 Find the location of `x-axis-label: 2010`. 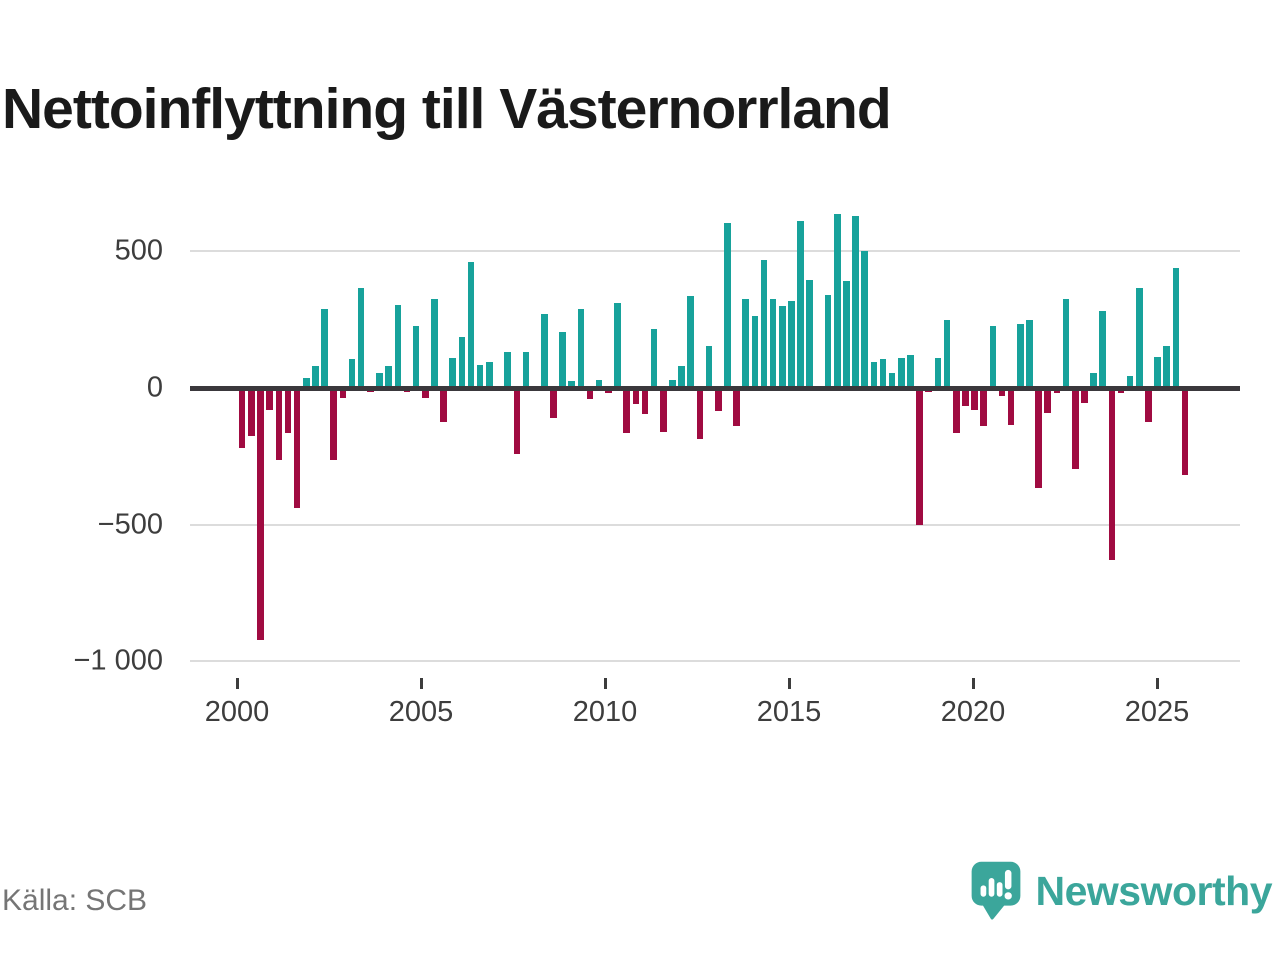

x-axis-label: 2010 is located at coordinates (605, 712).